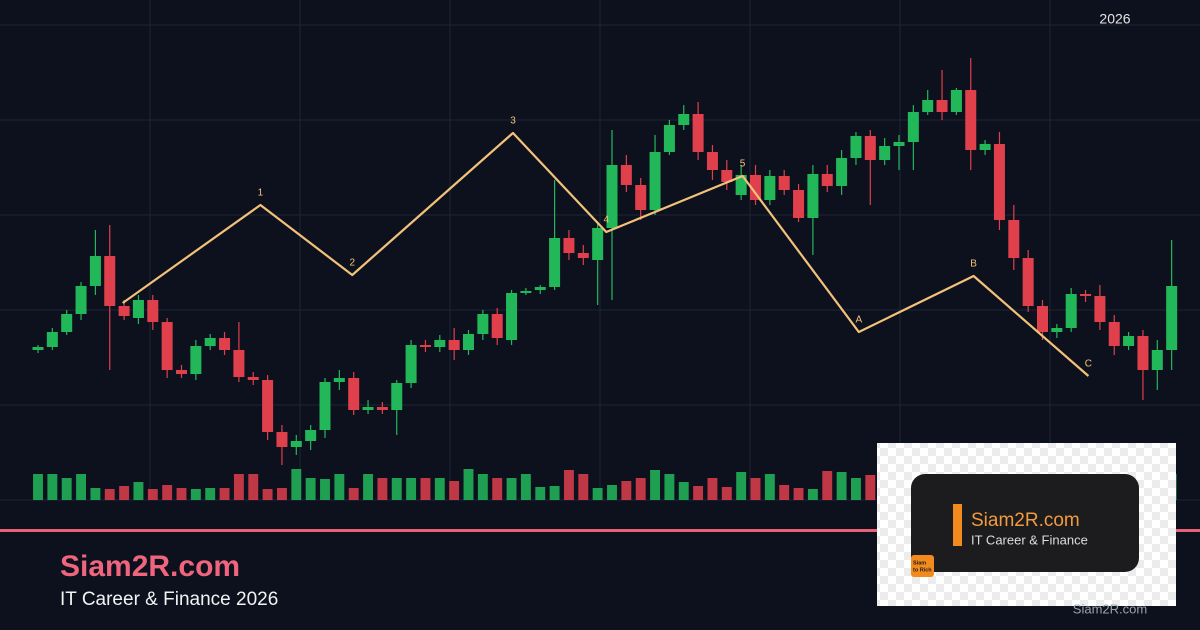  I want to click on wave-label: C, so click(1088, 364).